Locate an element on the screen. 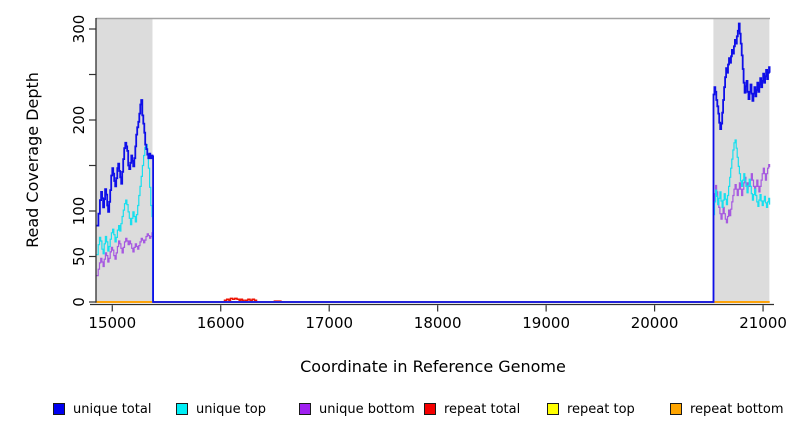  x-tick-label: 19000 is located at coordinates (546, 323).